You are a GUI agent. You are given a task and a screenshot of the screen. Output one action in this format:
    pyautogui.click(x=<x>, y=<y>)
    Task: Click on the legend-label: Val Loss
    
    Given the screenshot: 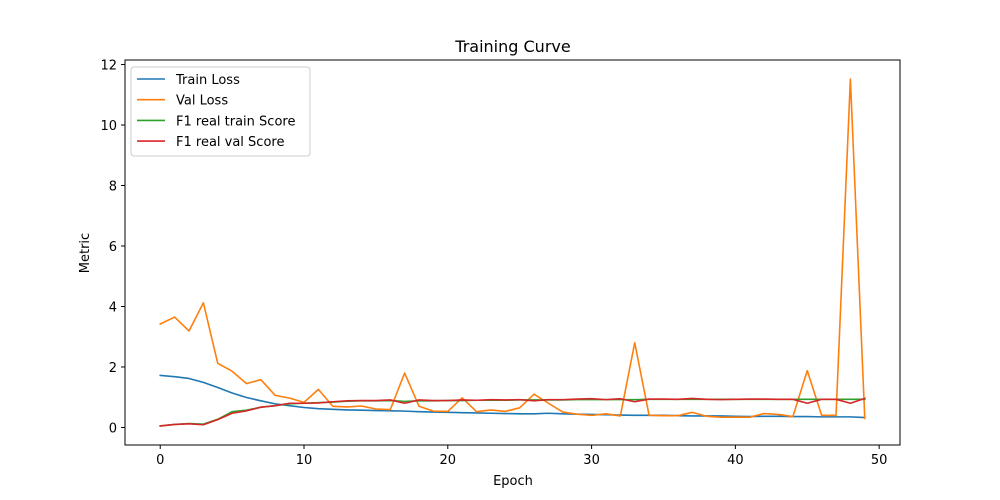 What is the action you would take?
    pyautogui.click(x=202, y=101)
    